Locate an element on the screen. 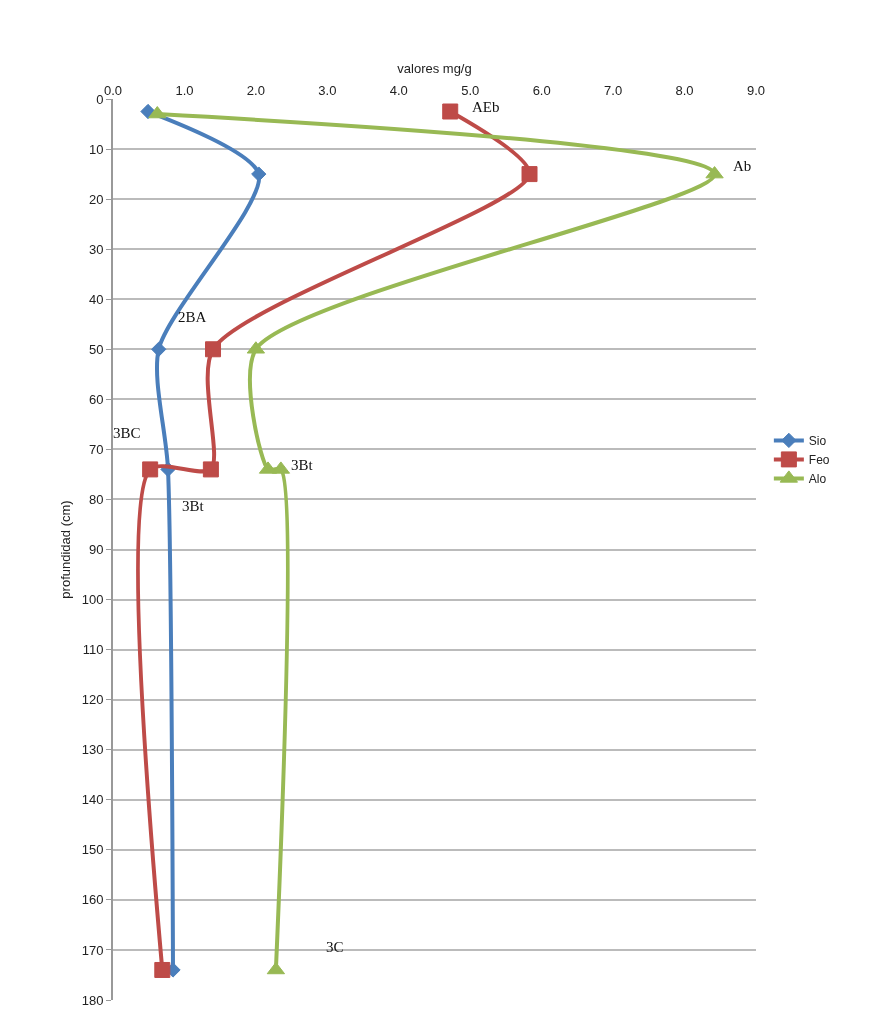  y-tick-label: 170 is located at coordinates (92, 950).